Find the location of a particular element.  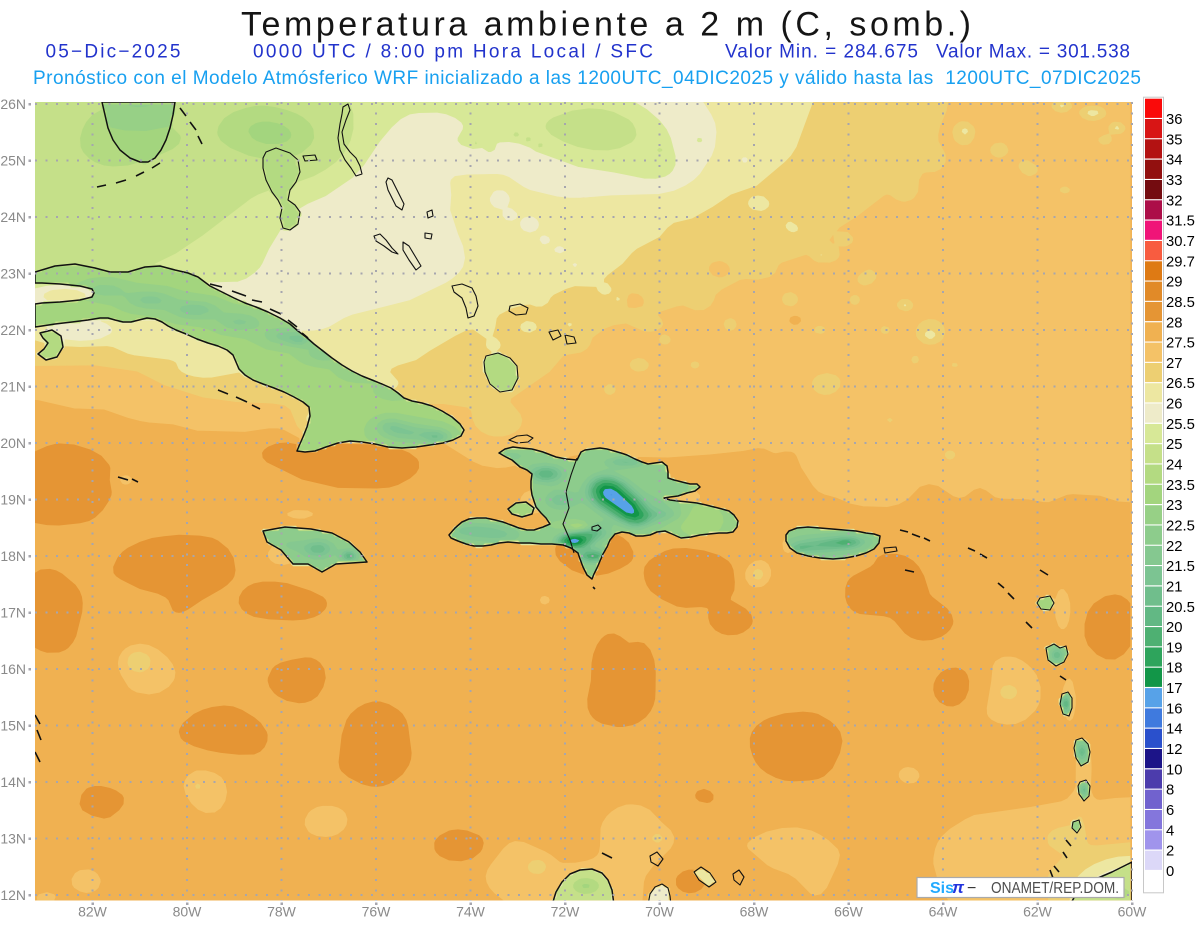

svg-text: 26N is located at coordinates (13, 104).